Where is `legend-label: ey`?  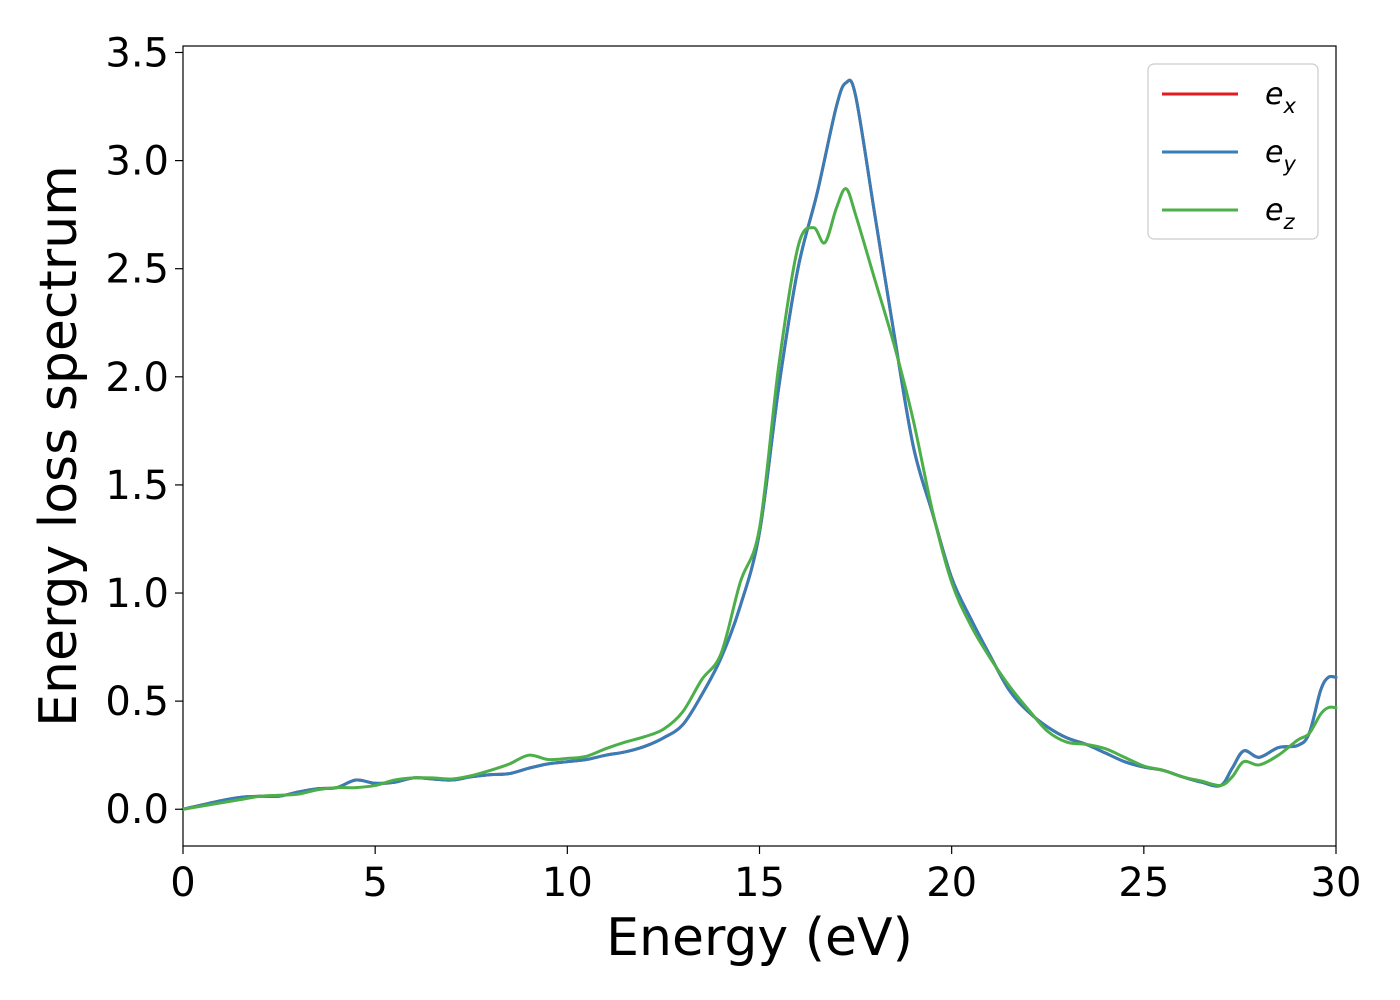 legend-label: ey is located at coordinates (1280, 155).